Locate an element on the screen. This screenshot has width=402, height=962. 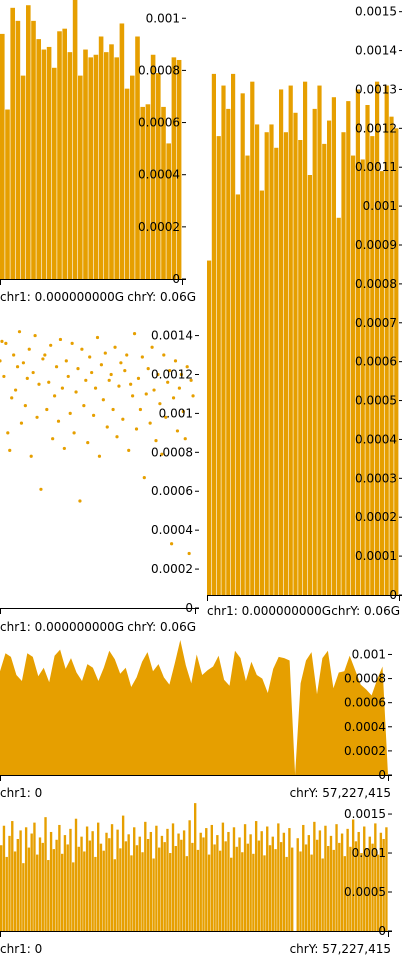
y-tick-label: 0.0011 is located at coordinates (376, 167).